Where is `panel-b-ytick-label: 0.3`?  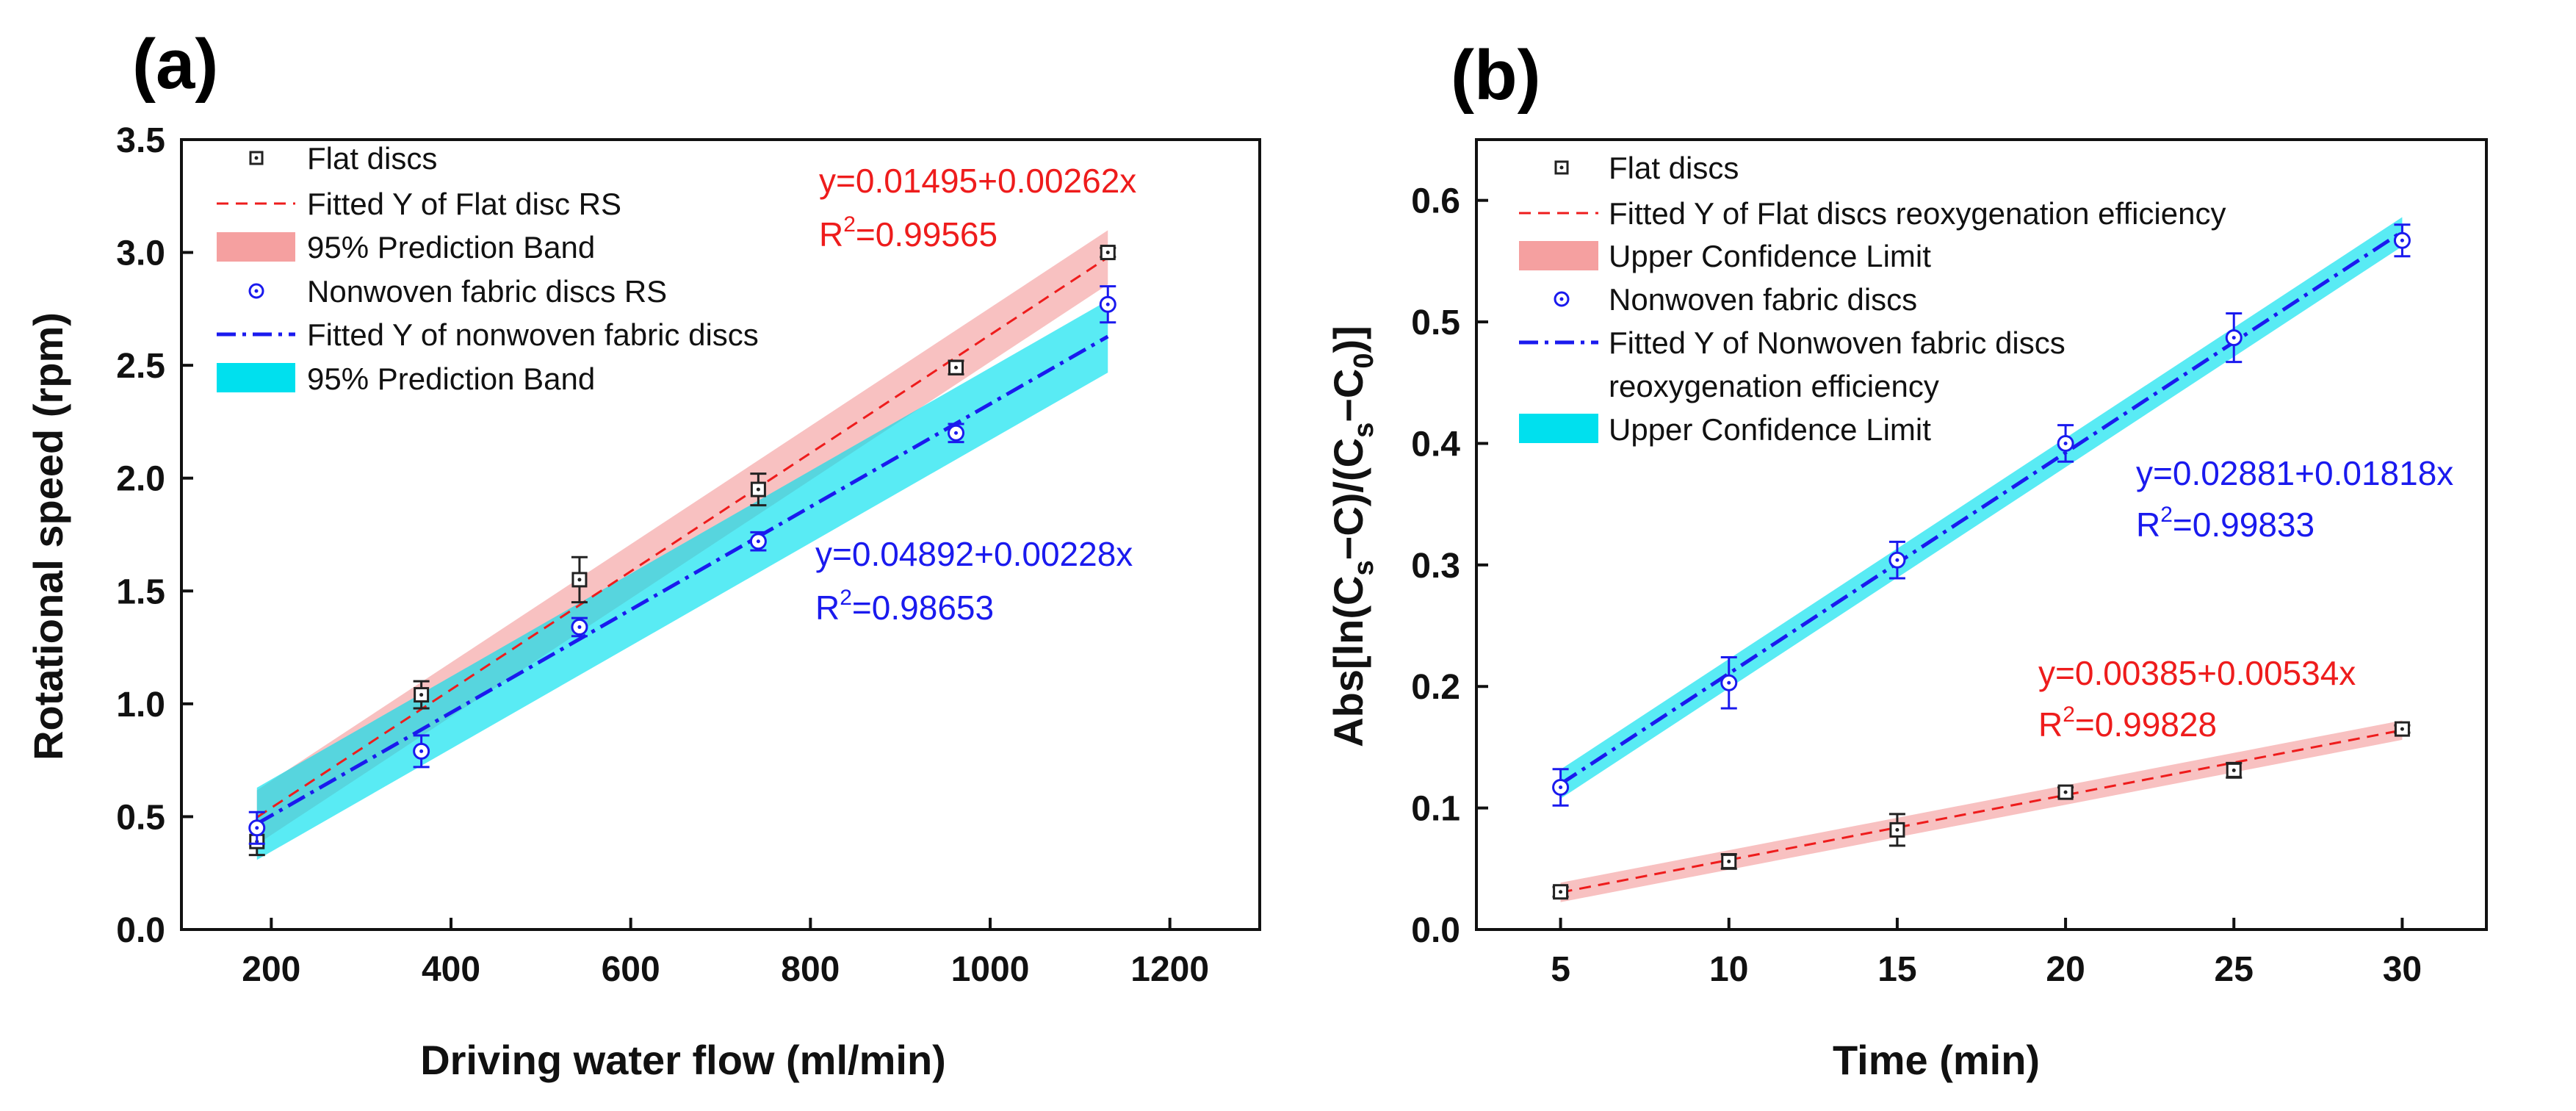
panel-b-ytick-label: 0.3 is located at coordinates (1436, 566).